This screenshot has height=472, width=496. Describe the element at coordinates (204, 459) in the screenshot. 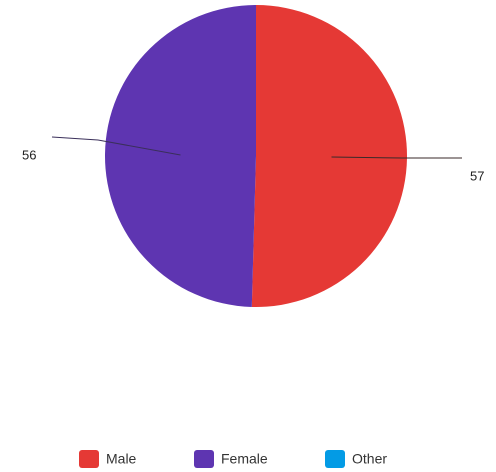

I see `legend-swatch-female` at that location.